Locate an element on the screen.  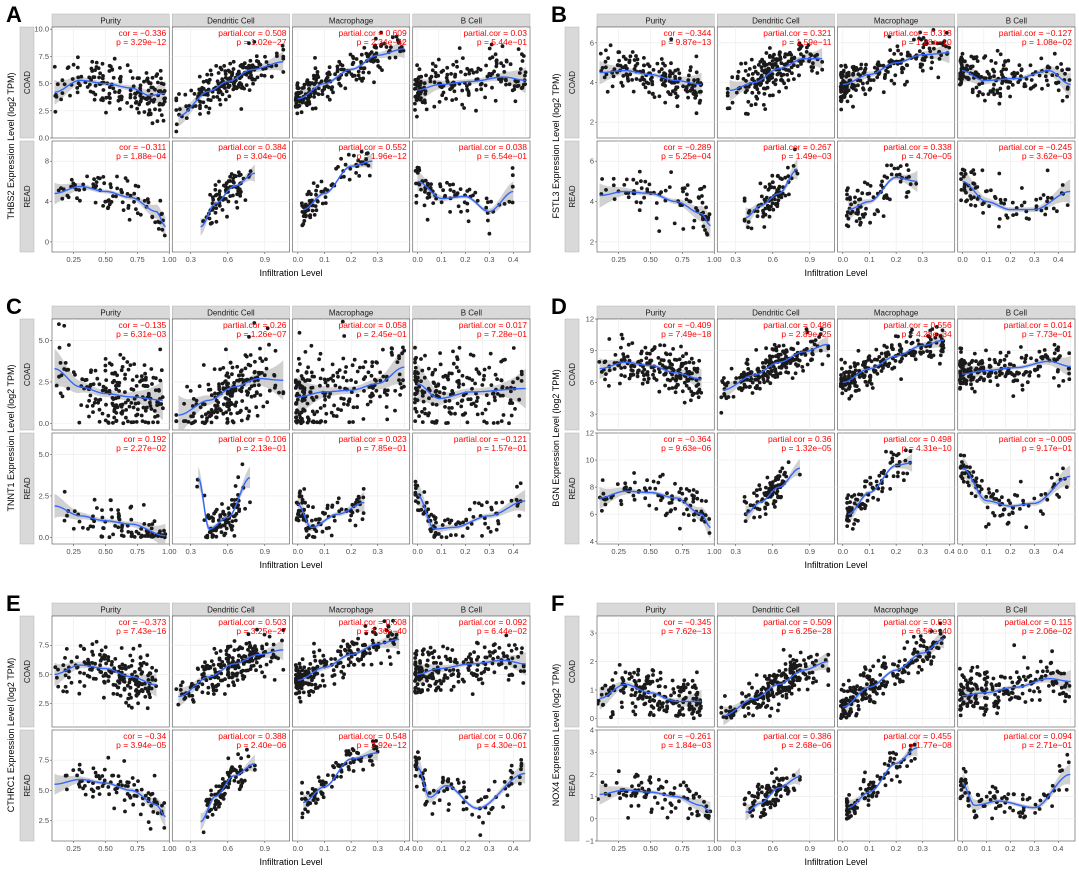
x-tick-label: 1.00 is located at coordinates (169, 551).